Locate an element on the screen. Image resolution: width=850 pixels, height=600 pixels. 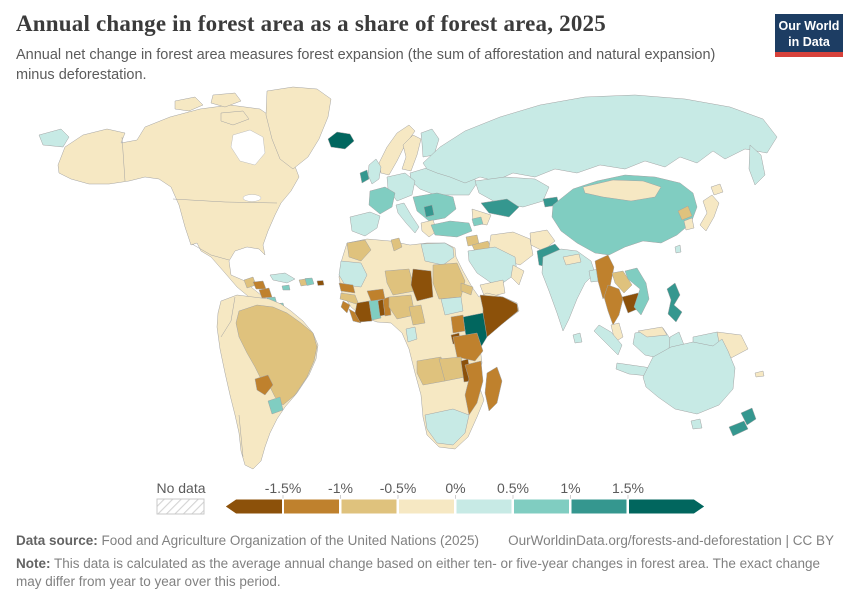
country-turkey is located at coordinates (451, 229).